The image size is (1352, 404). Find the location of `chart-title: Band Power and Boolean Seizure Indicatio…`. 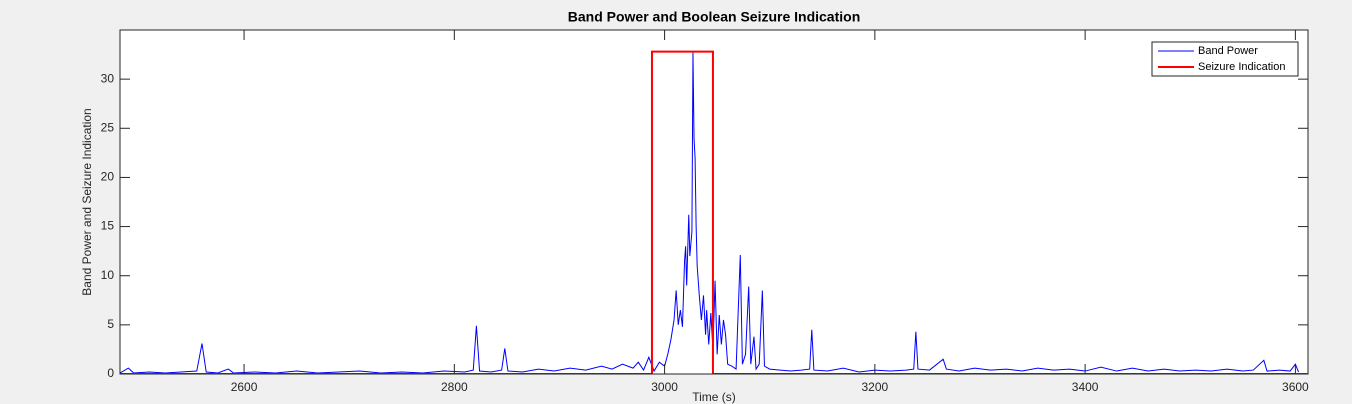

chart-title: Band Power and Boolean Seizure Indicatio… is located at coordinates (714, 17).